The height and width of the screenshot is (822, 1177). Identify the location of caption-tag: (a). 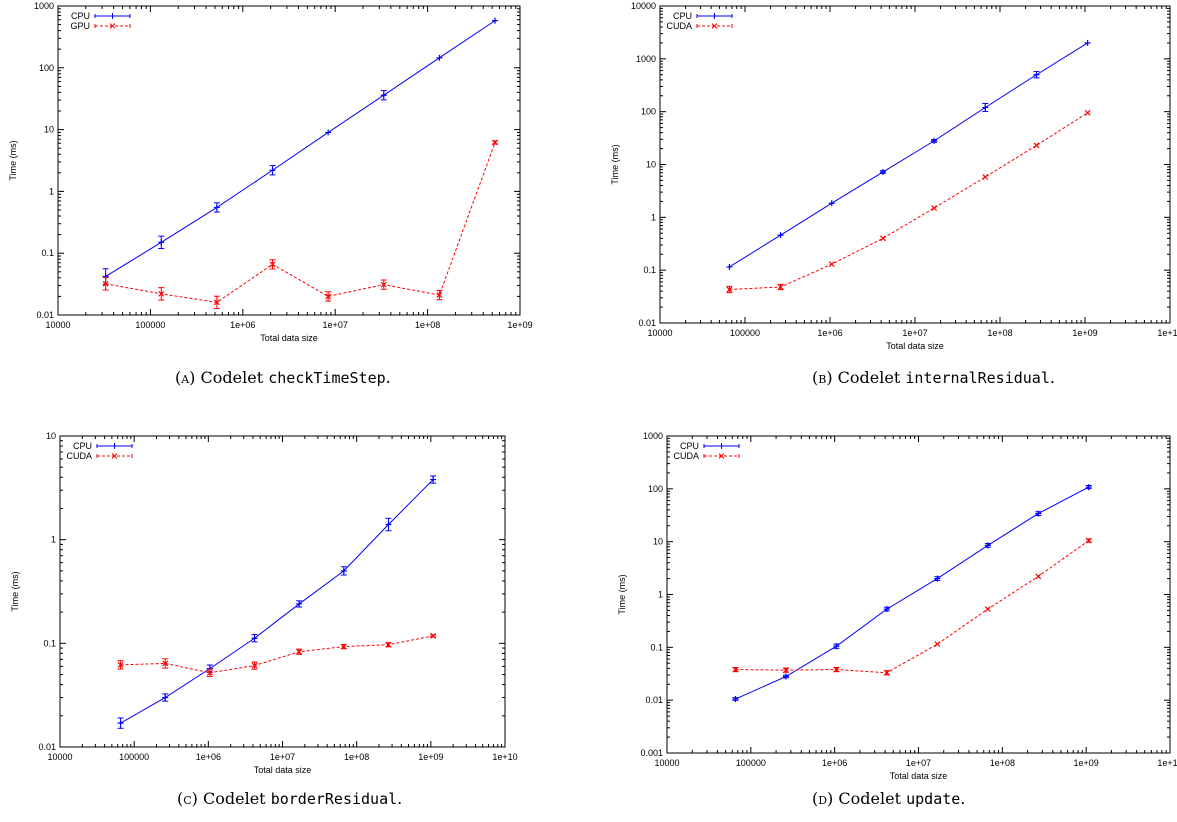
(185, 377).